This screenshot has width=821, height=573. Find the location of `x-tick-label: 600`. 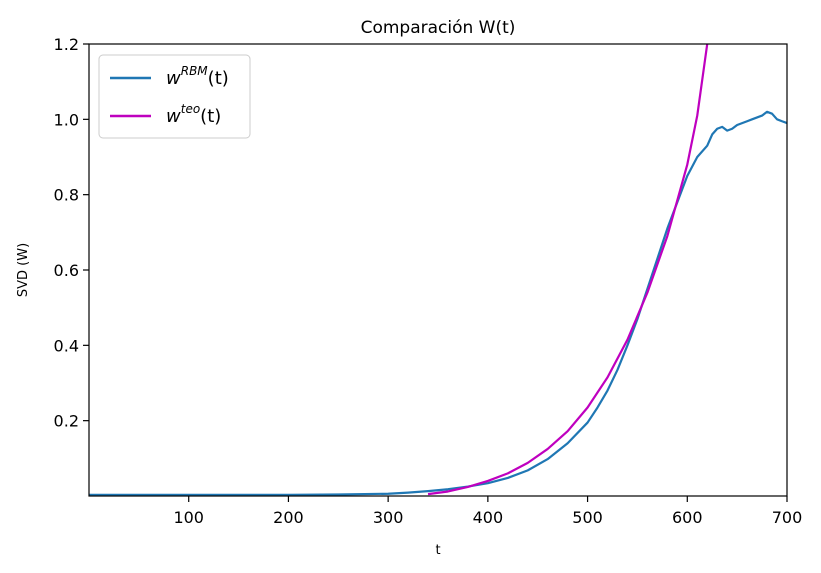

x-tick-label: 600 is located at coordinates (687, 517).